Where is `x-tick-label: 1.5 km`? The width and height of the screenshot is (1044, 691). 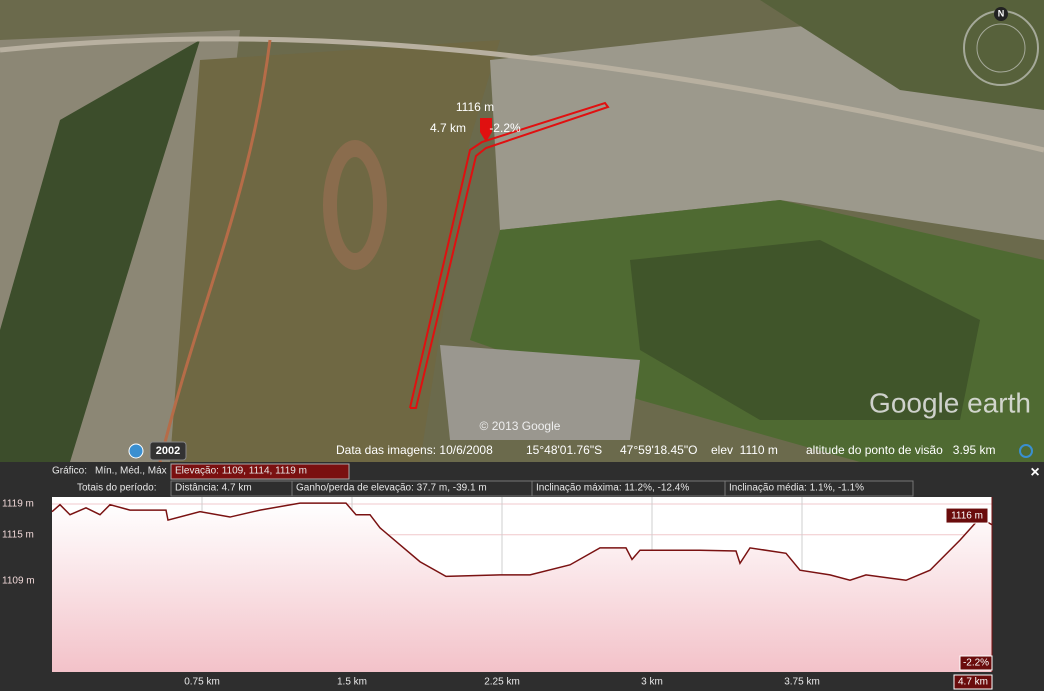 x-tick-label: 1.5 km is located at coordinates (352, 682).